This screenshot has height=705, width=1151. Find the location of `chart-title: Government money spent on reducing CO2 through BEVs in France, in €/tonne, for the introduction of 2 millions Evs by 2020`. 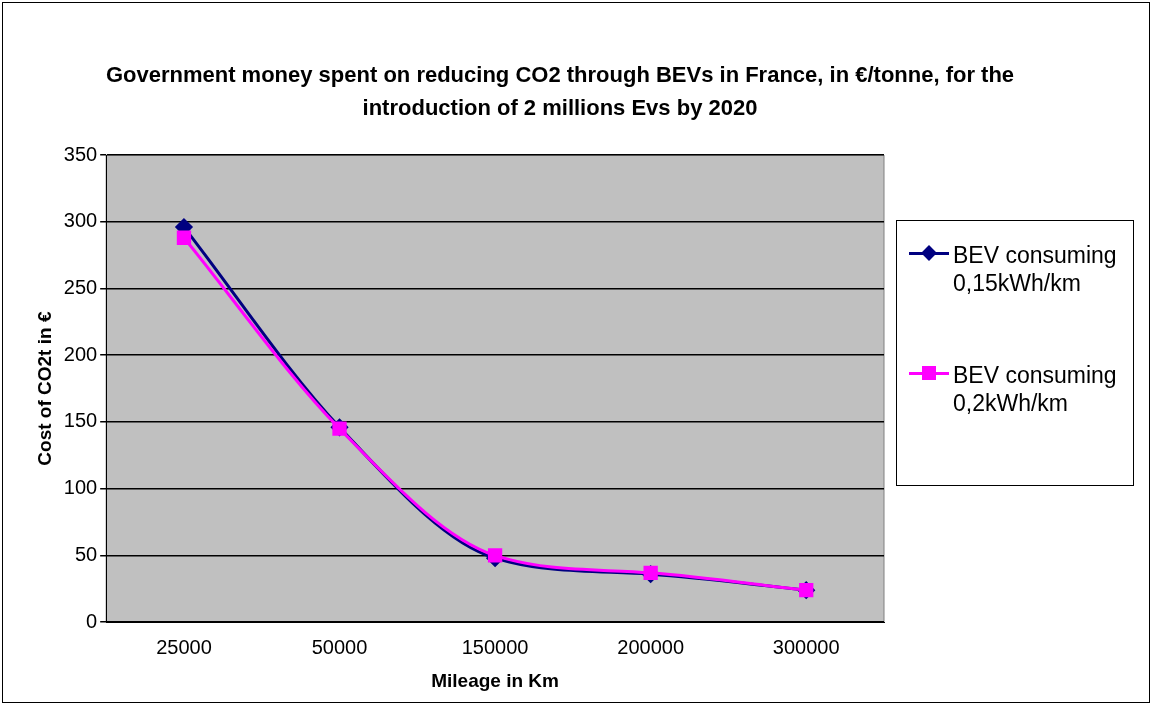

chart-title: Government money spent on reducing CO2 through BEVs in France, in €/tonne, for the introduction of 2 millions Evs by 2020 is located at coordinates (560, 91).